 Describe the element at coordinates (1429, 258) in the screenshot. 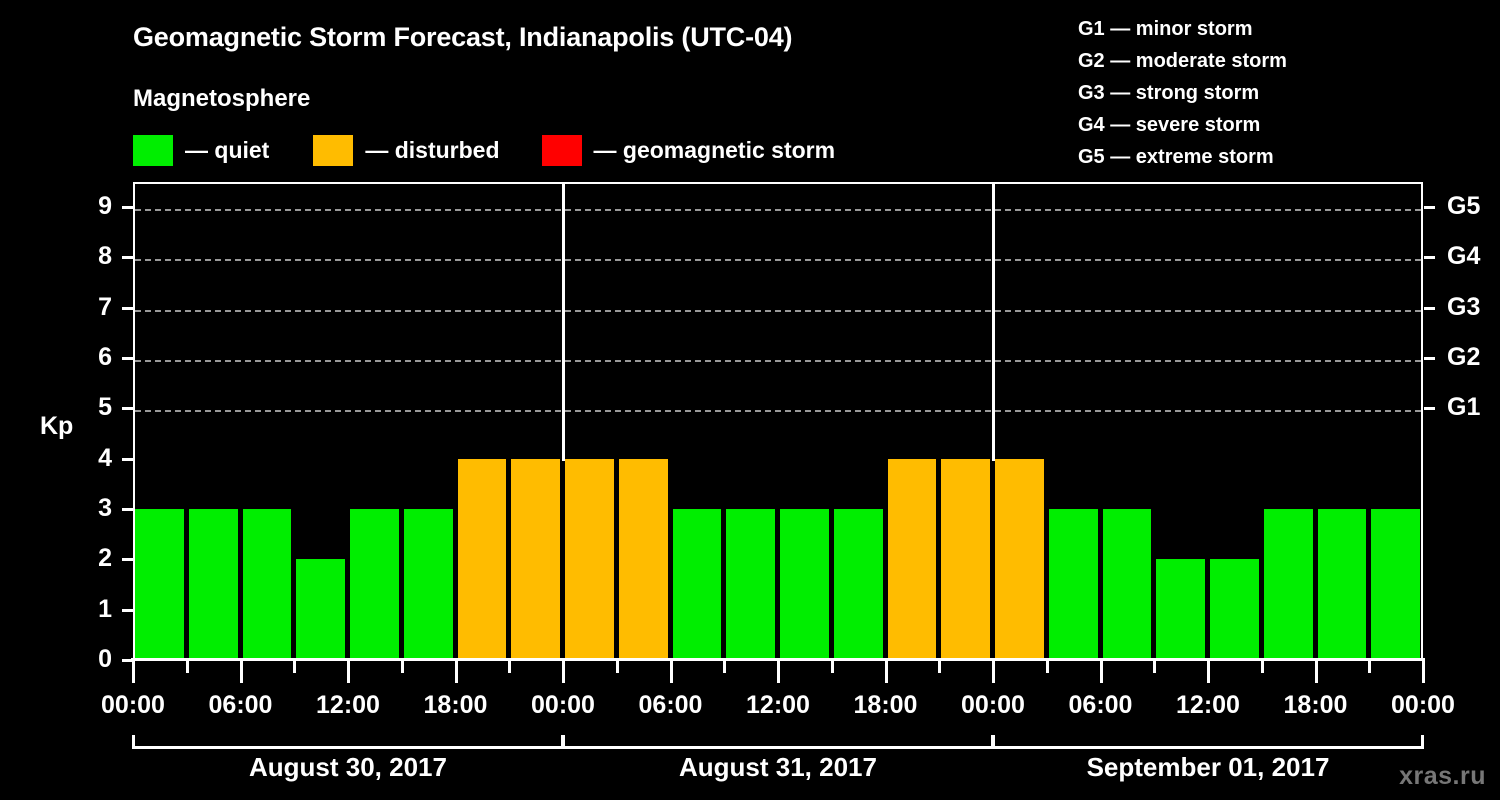

I see `g-tick-g4` at that location.